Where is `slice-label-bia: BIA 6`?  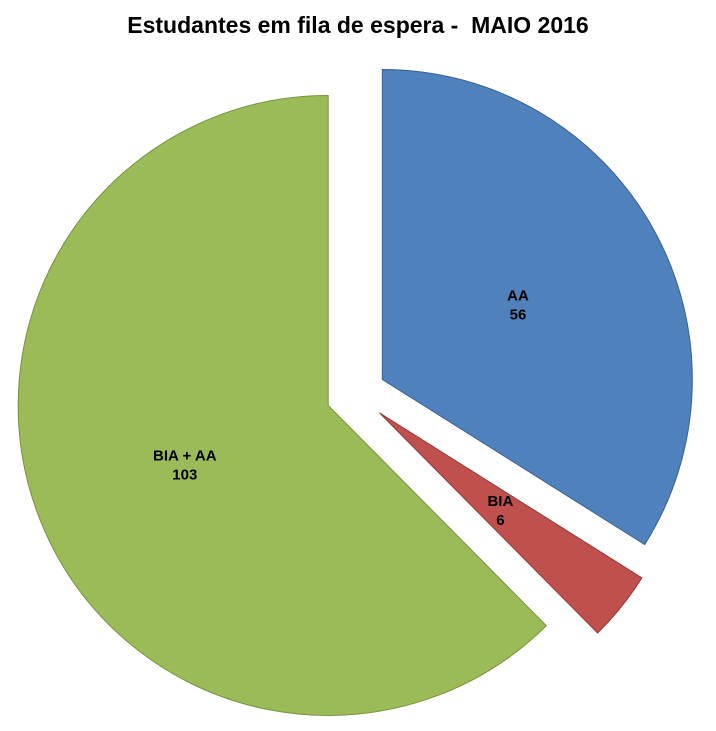
slice-label-bia: BIA 6 is located at coordinates (500, 511).